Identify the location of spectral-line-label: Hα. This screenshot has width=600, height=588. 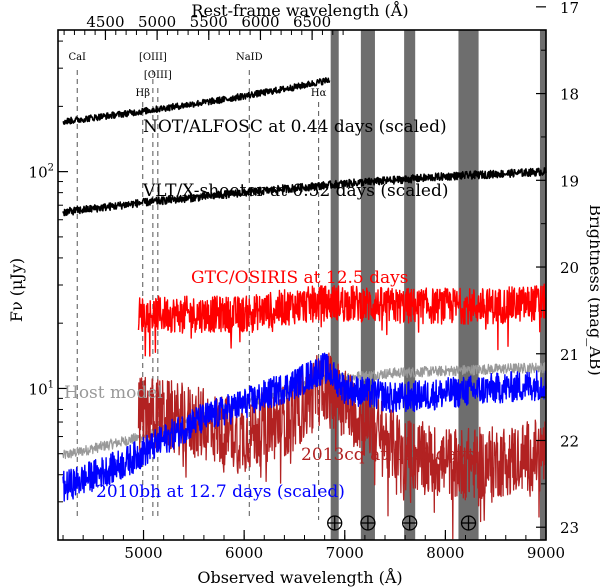
(319, 93).